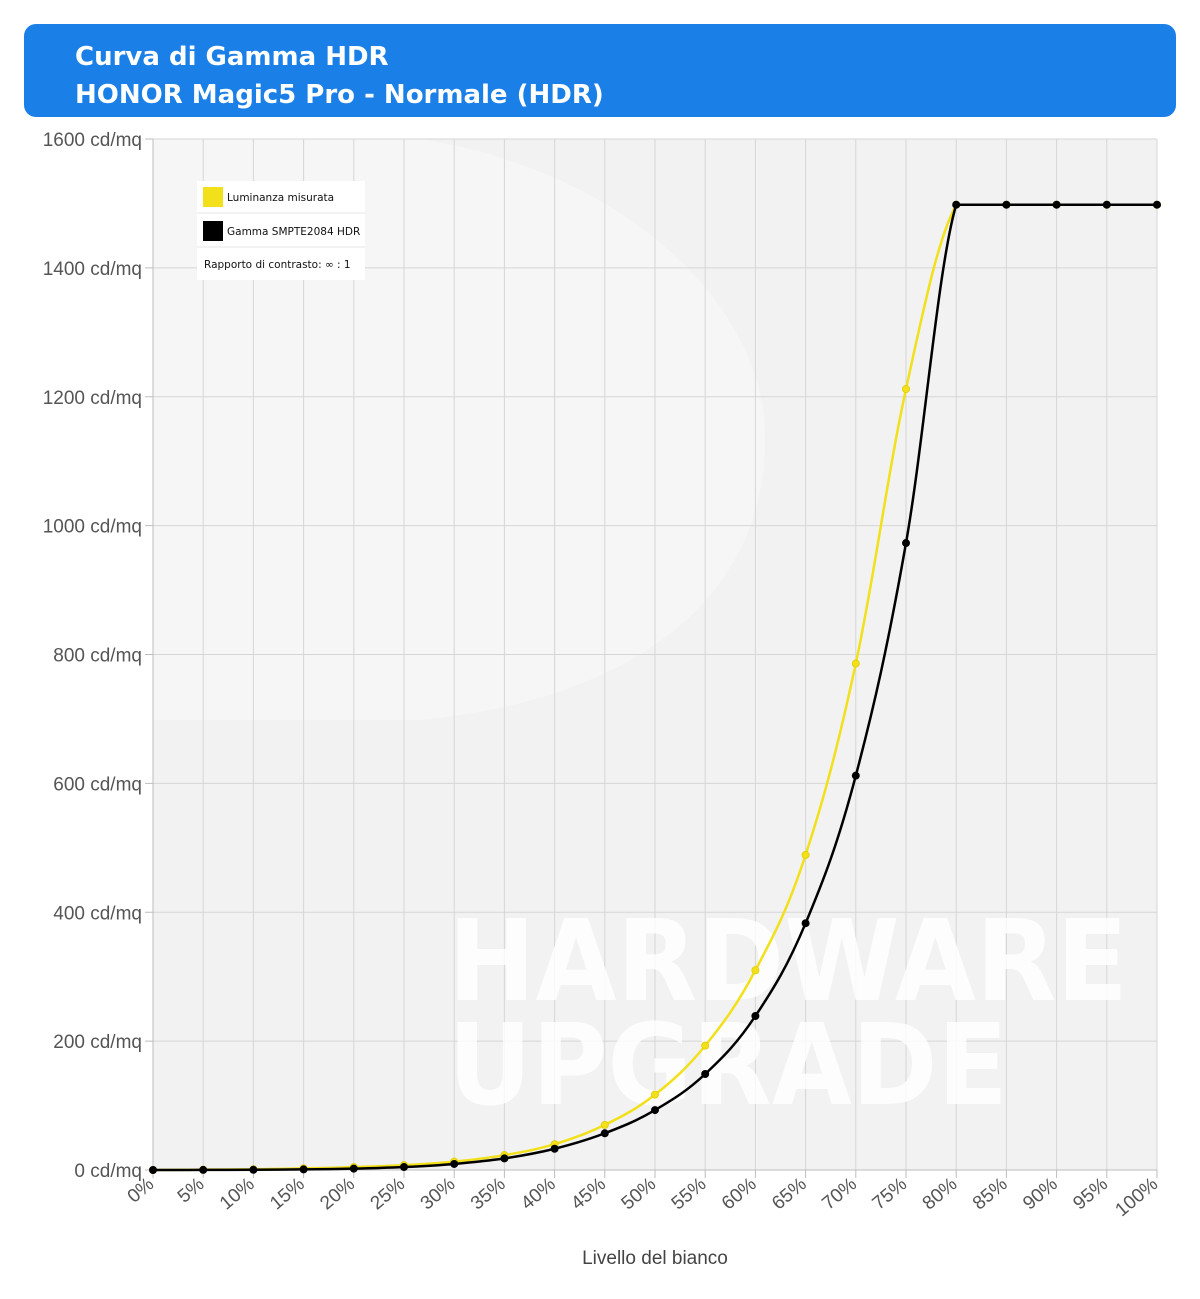 Image resolution: width=1200 pixels, height=1299 pixels. Describe the element at coordinates (97, 913) in the screenshot. I see `y-tick-label: 400 cd/mq` at that location.